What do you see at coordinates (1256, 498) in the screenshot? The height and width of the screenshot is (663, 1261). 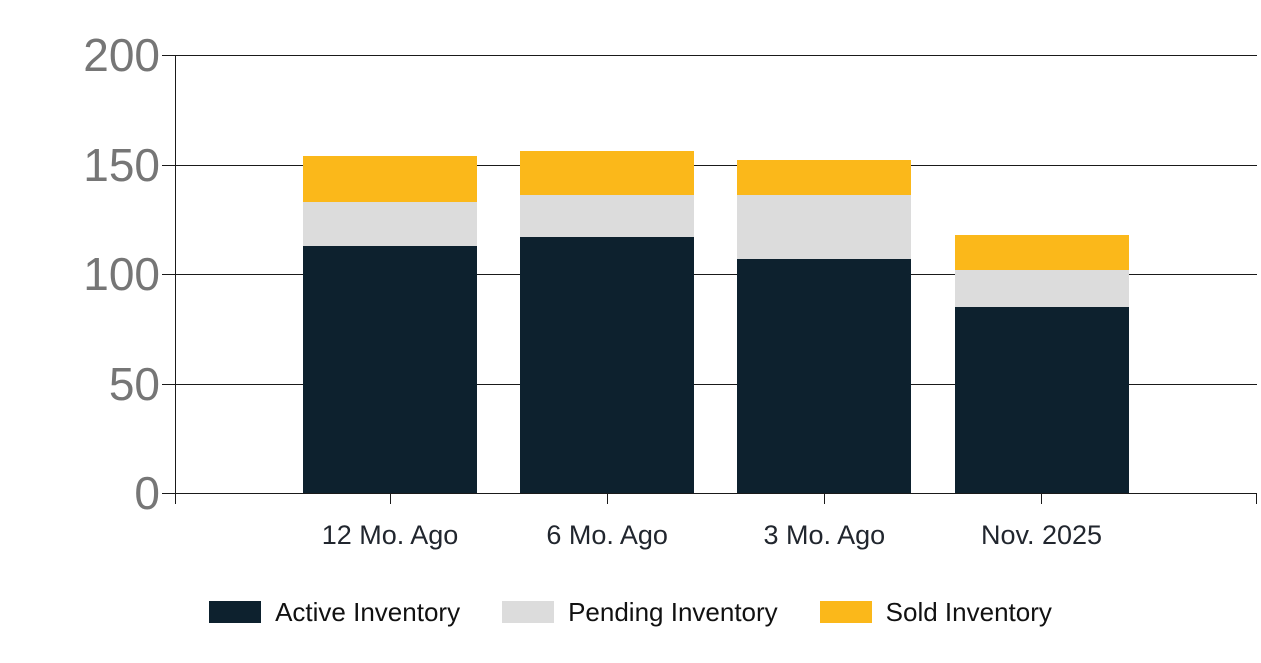 I see `x-axis-end-tick` at bounding box center [1256, 498].